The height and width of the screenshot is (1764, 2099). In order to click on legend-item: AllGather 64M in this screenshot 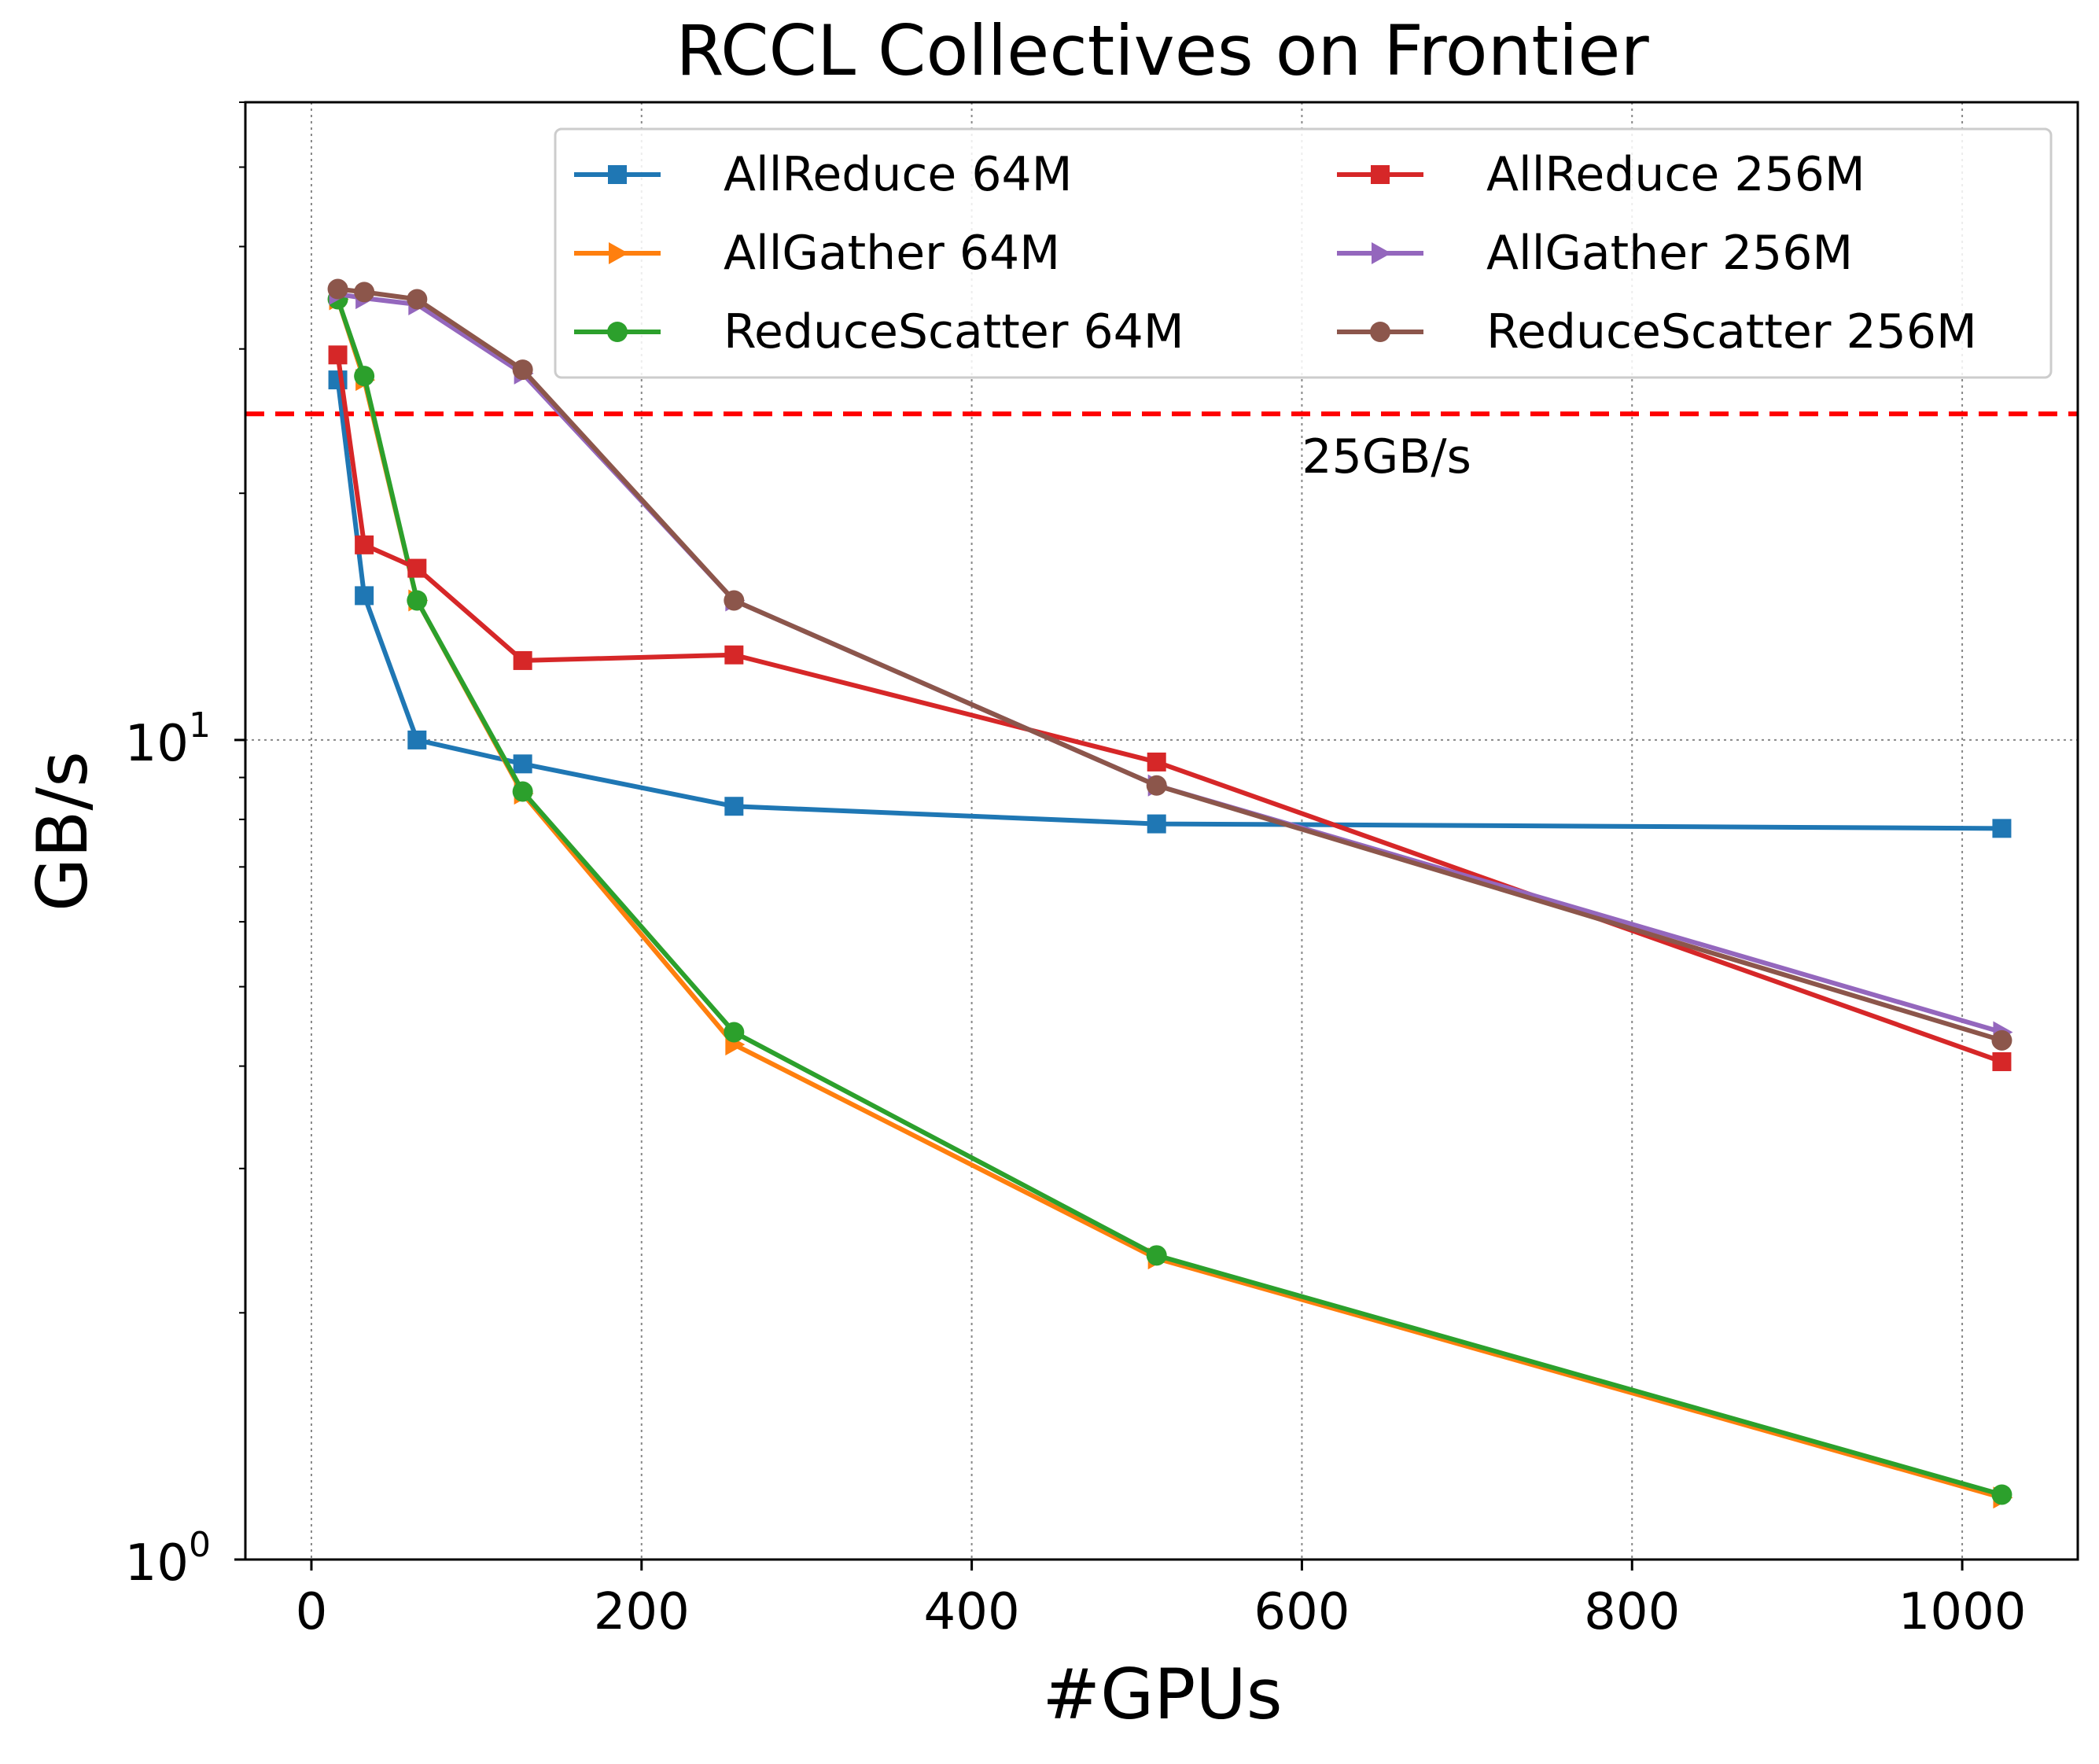, I will do `click(817, 253)`.